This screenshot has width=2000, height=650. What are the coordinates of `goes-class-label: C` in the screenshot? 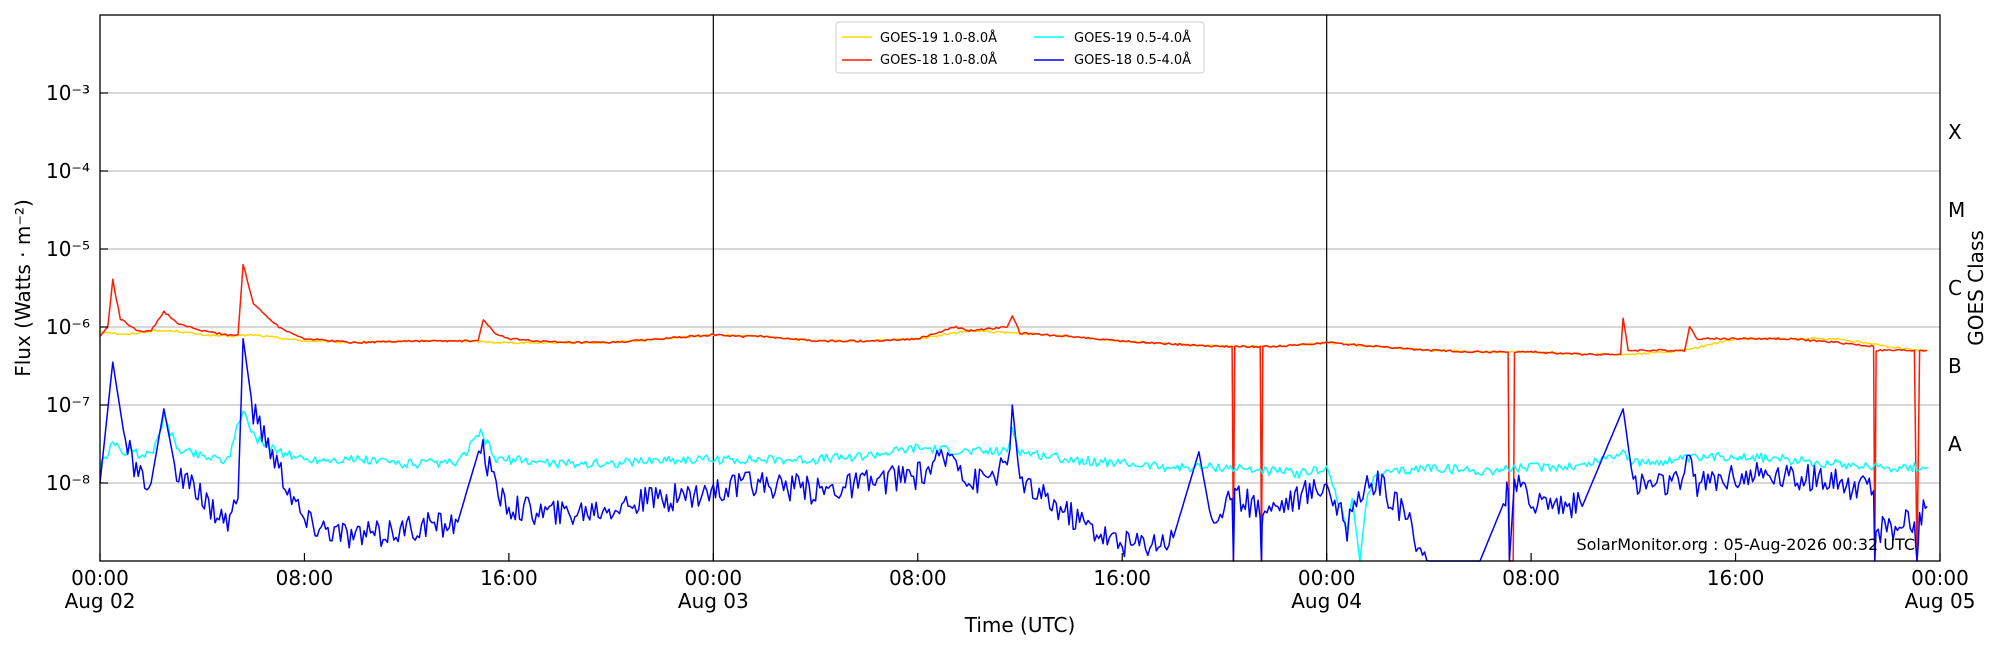 It's located at (1955, 288).